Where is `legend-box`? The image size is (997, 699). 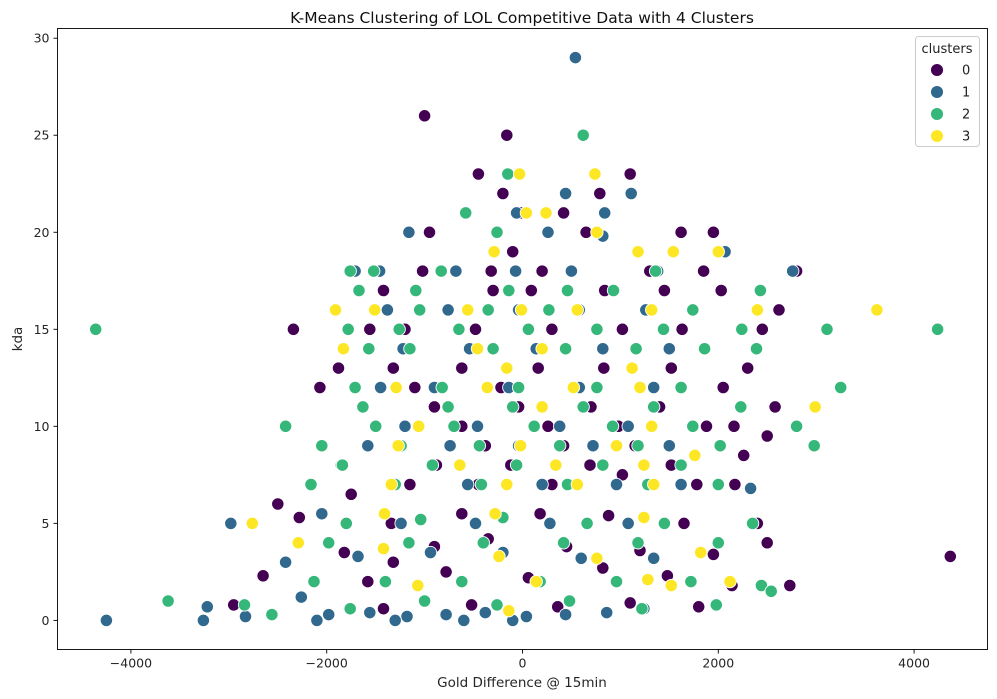
legend-box is located at coordinates (947, 91).